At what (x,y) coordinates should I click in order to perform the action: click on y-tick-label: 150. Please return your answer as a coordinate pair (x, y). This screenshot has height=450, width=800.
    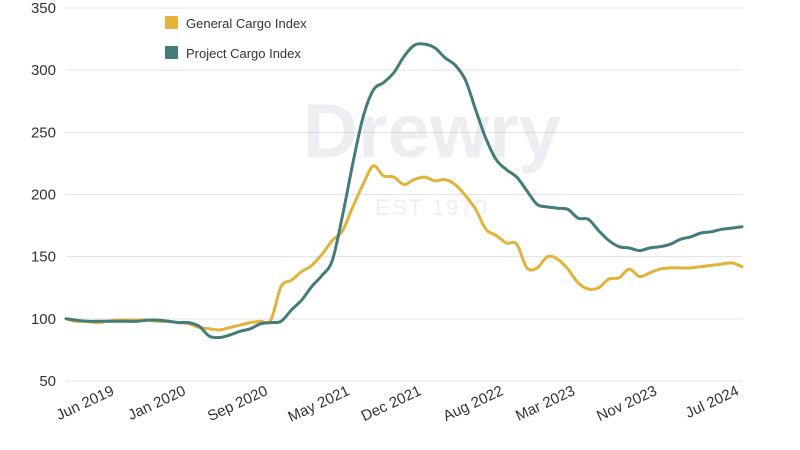
    Looking at the image, I should click on (43, 257).